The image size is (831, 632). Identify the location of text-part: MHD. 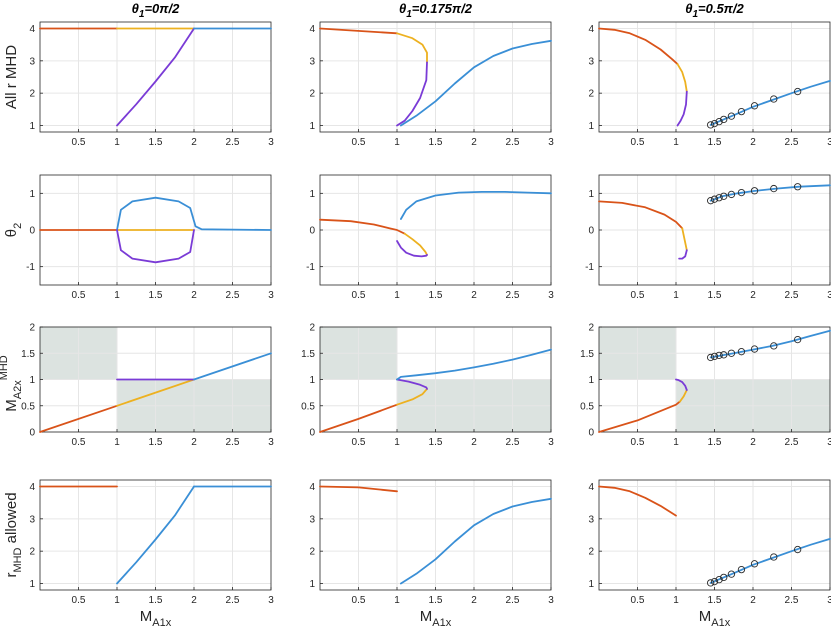
(5, 367).